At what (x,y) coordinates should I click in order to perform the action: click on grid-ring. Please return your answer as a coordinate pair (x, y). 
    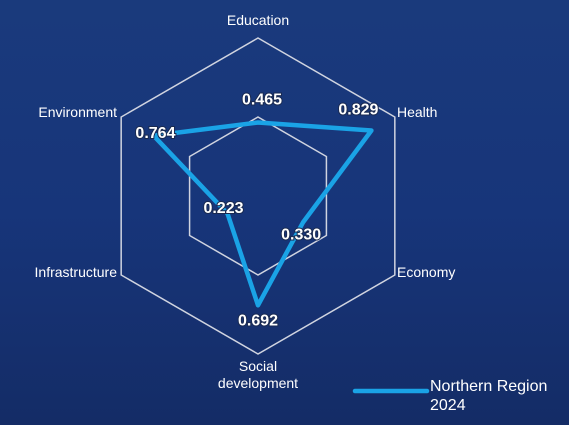
    Looking at the image, I should click on (258, 196).